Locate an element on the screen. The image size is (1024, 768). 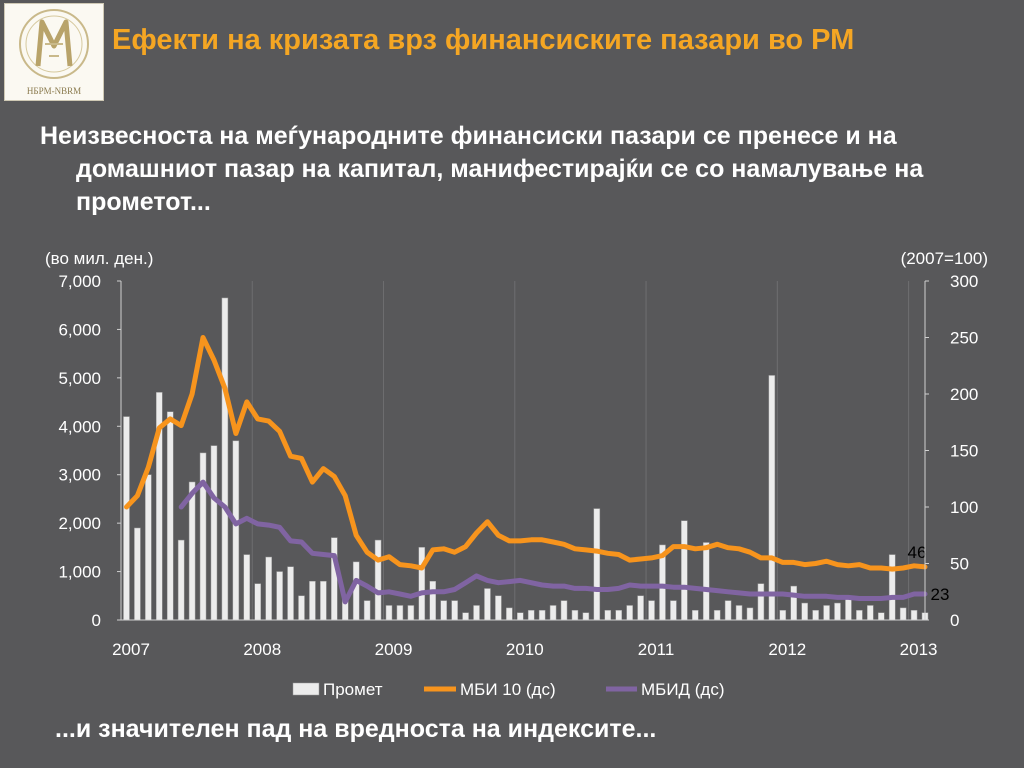
legend-label-promet: Промет is located at coordinates (353, 689).